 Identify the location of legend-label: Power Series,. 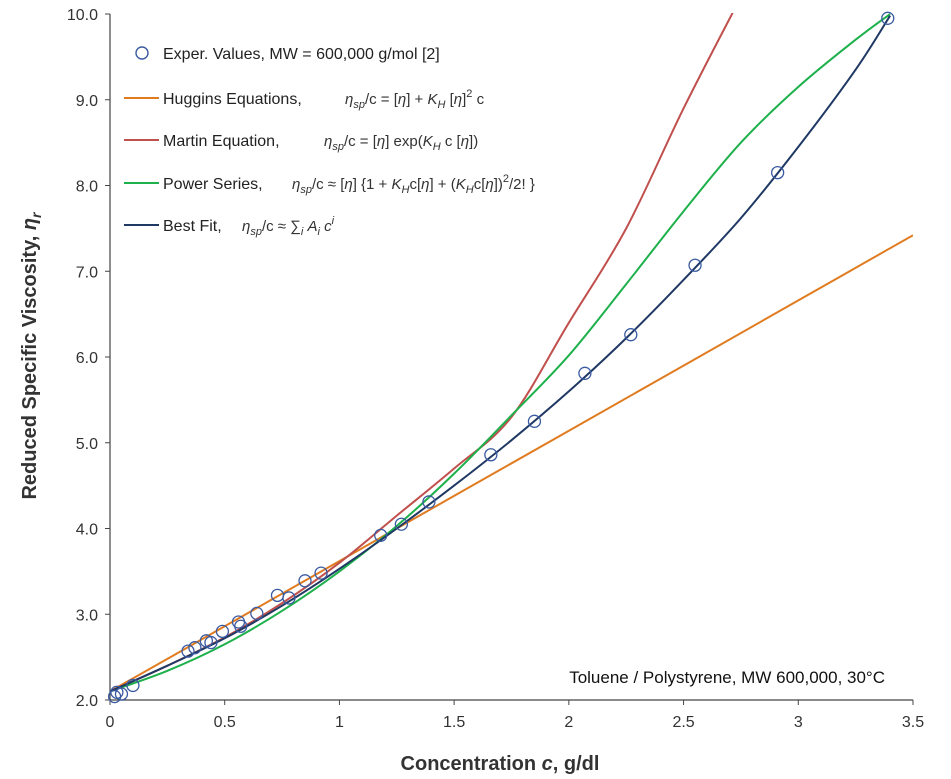
(213, 184).